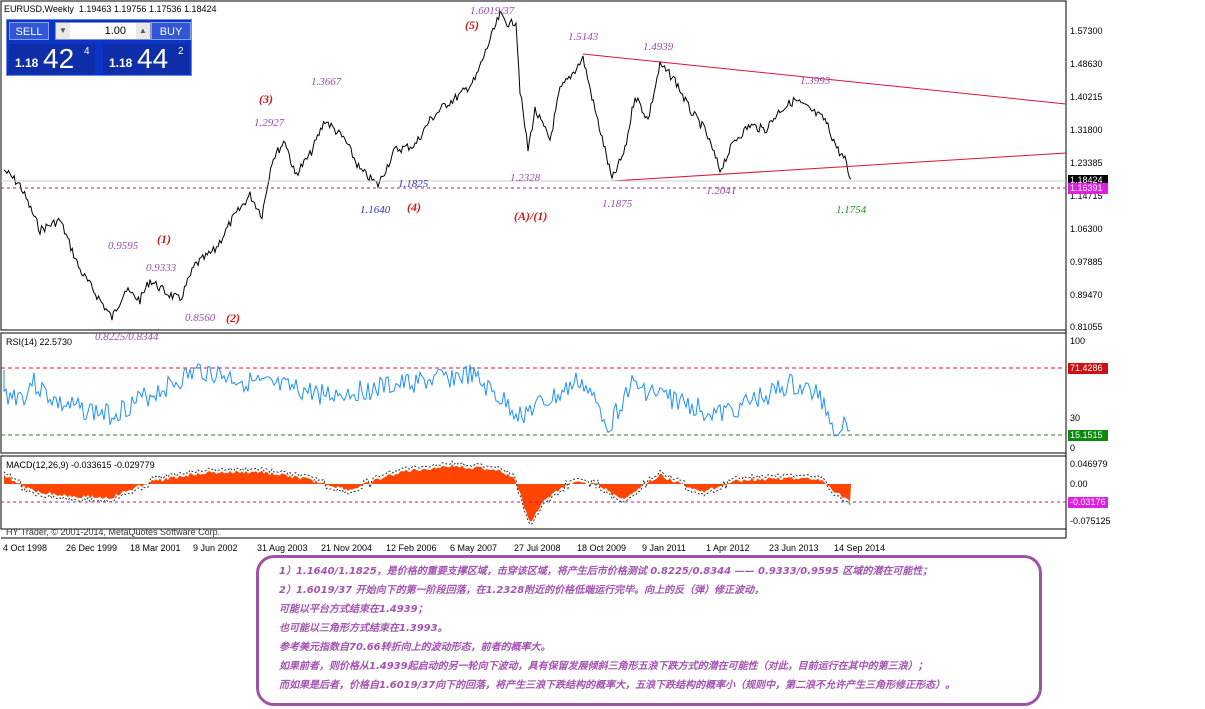  What do you see at coordinates (123, 246) in the screenshot?
I see `price-label: 0.9595` at bounding box center [123, 246].